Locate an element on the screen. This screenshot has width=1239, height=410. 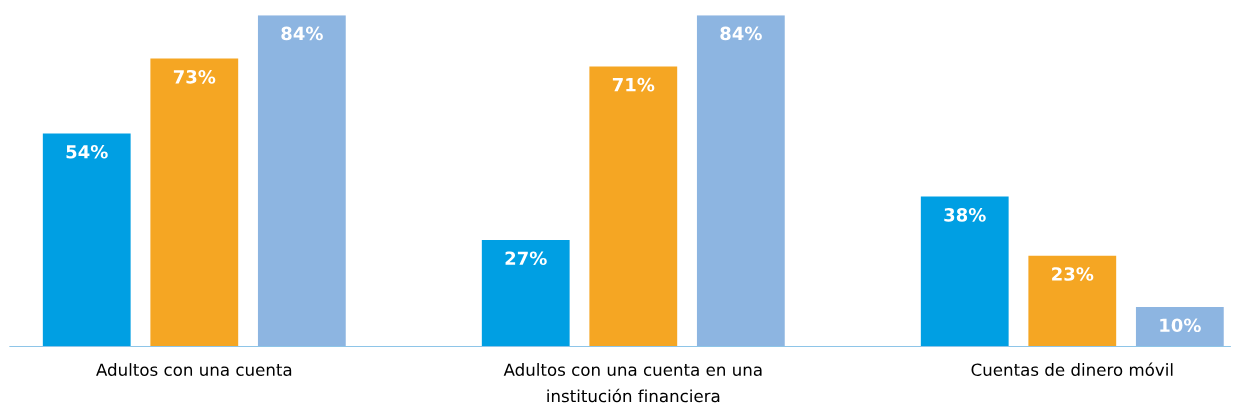
data-label: 10% is located at coordinates (1180, 325).